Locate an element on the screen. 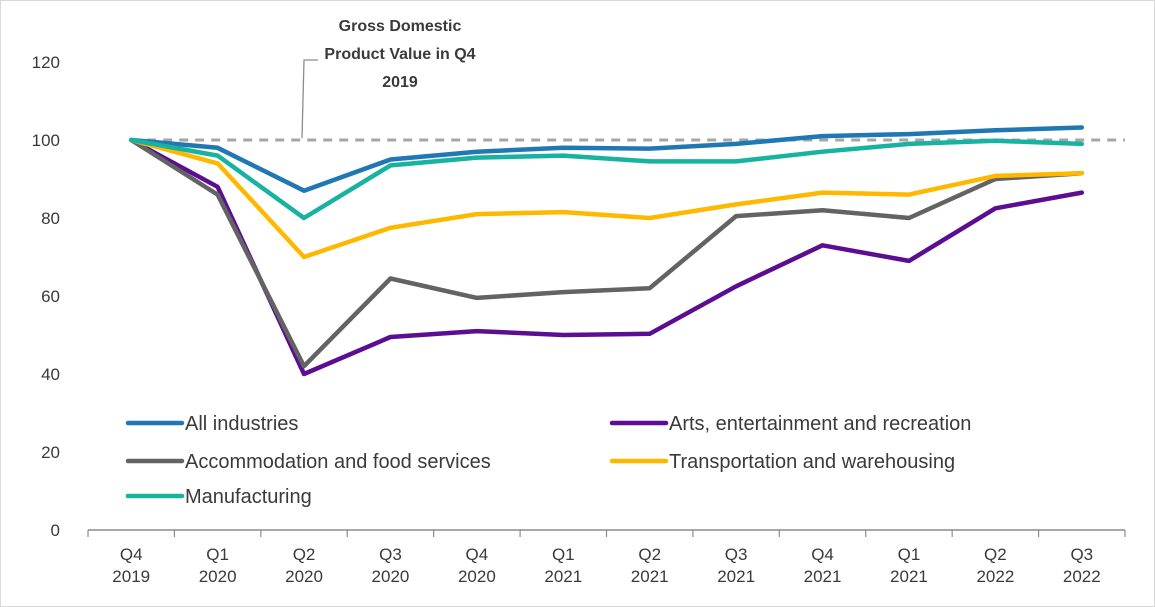  y-tick-label: 40 is located at coordinates (50, 374).